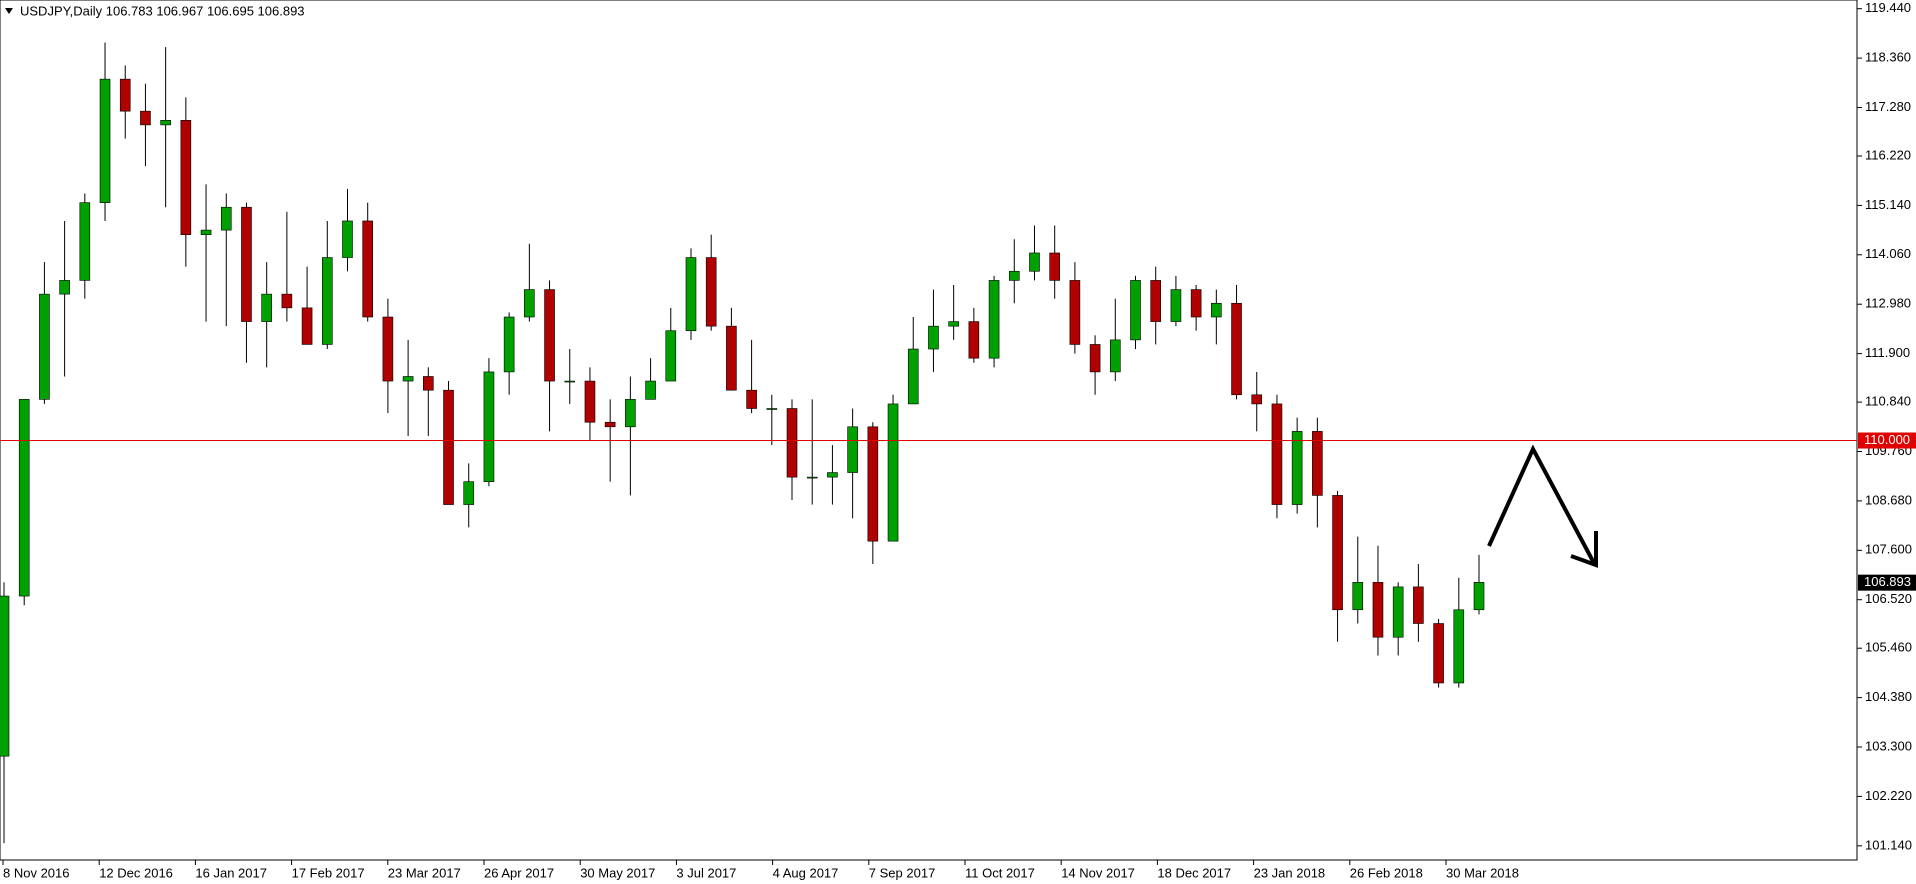 The image size is (1916, 884). Describe the element at coordinates (1542, 505) in the screenshot. I see `arrow-line` at that location.